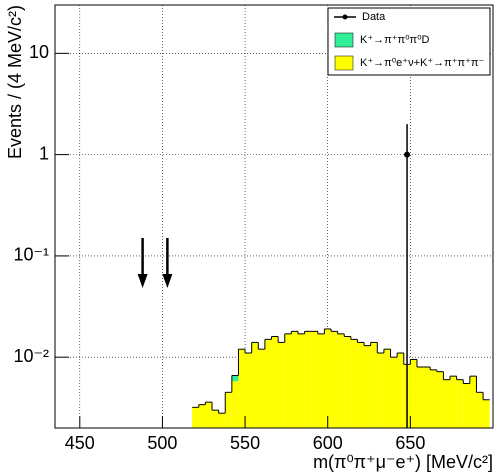  I want to click on y-tick-label: 10⁻¹, so click(31, 255).